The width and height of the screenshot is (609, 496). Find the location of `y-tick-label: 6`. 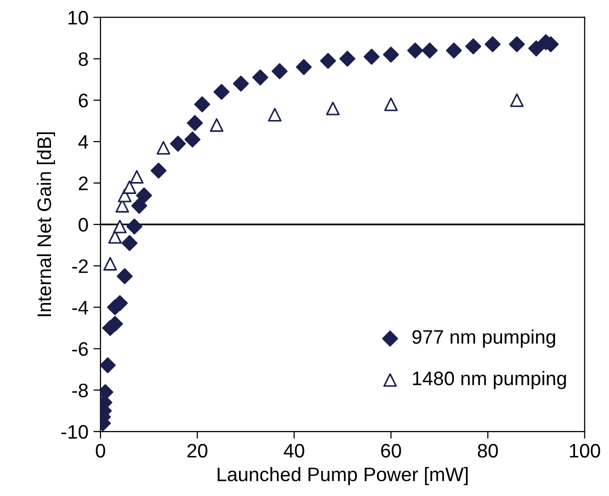

y-tick-label: 6 is located at coordinates (83, 101).